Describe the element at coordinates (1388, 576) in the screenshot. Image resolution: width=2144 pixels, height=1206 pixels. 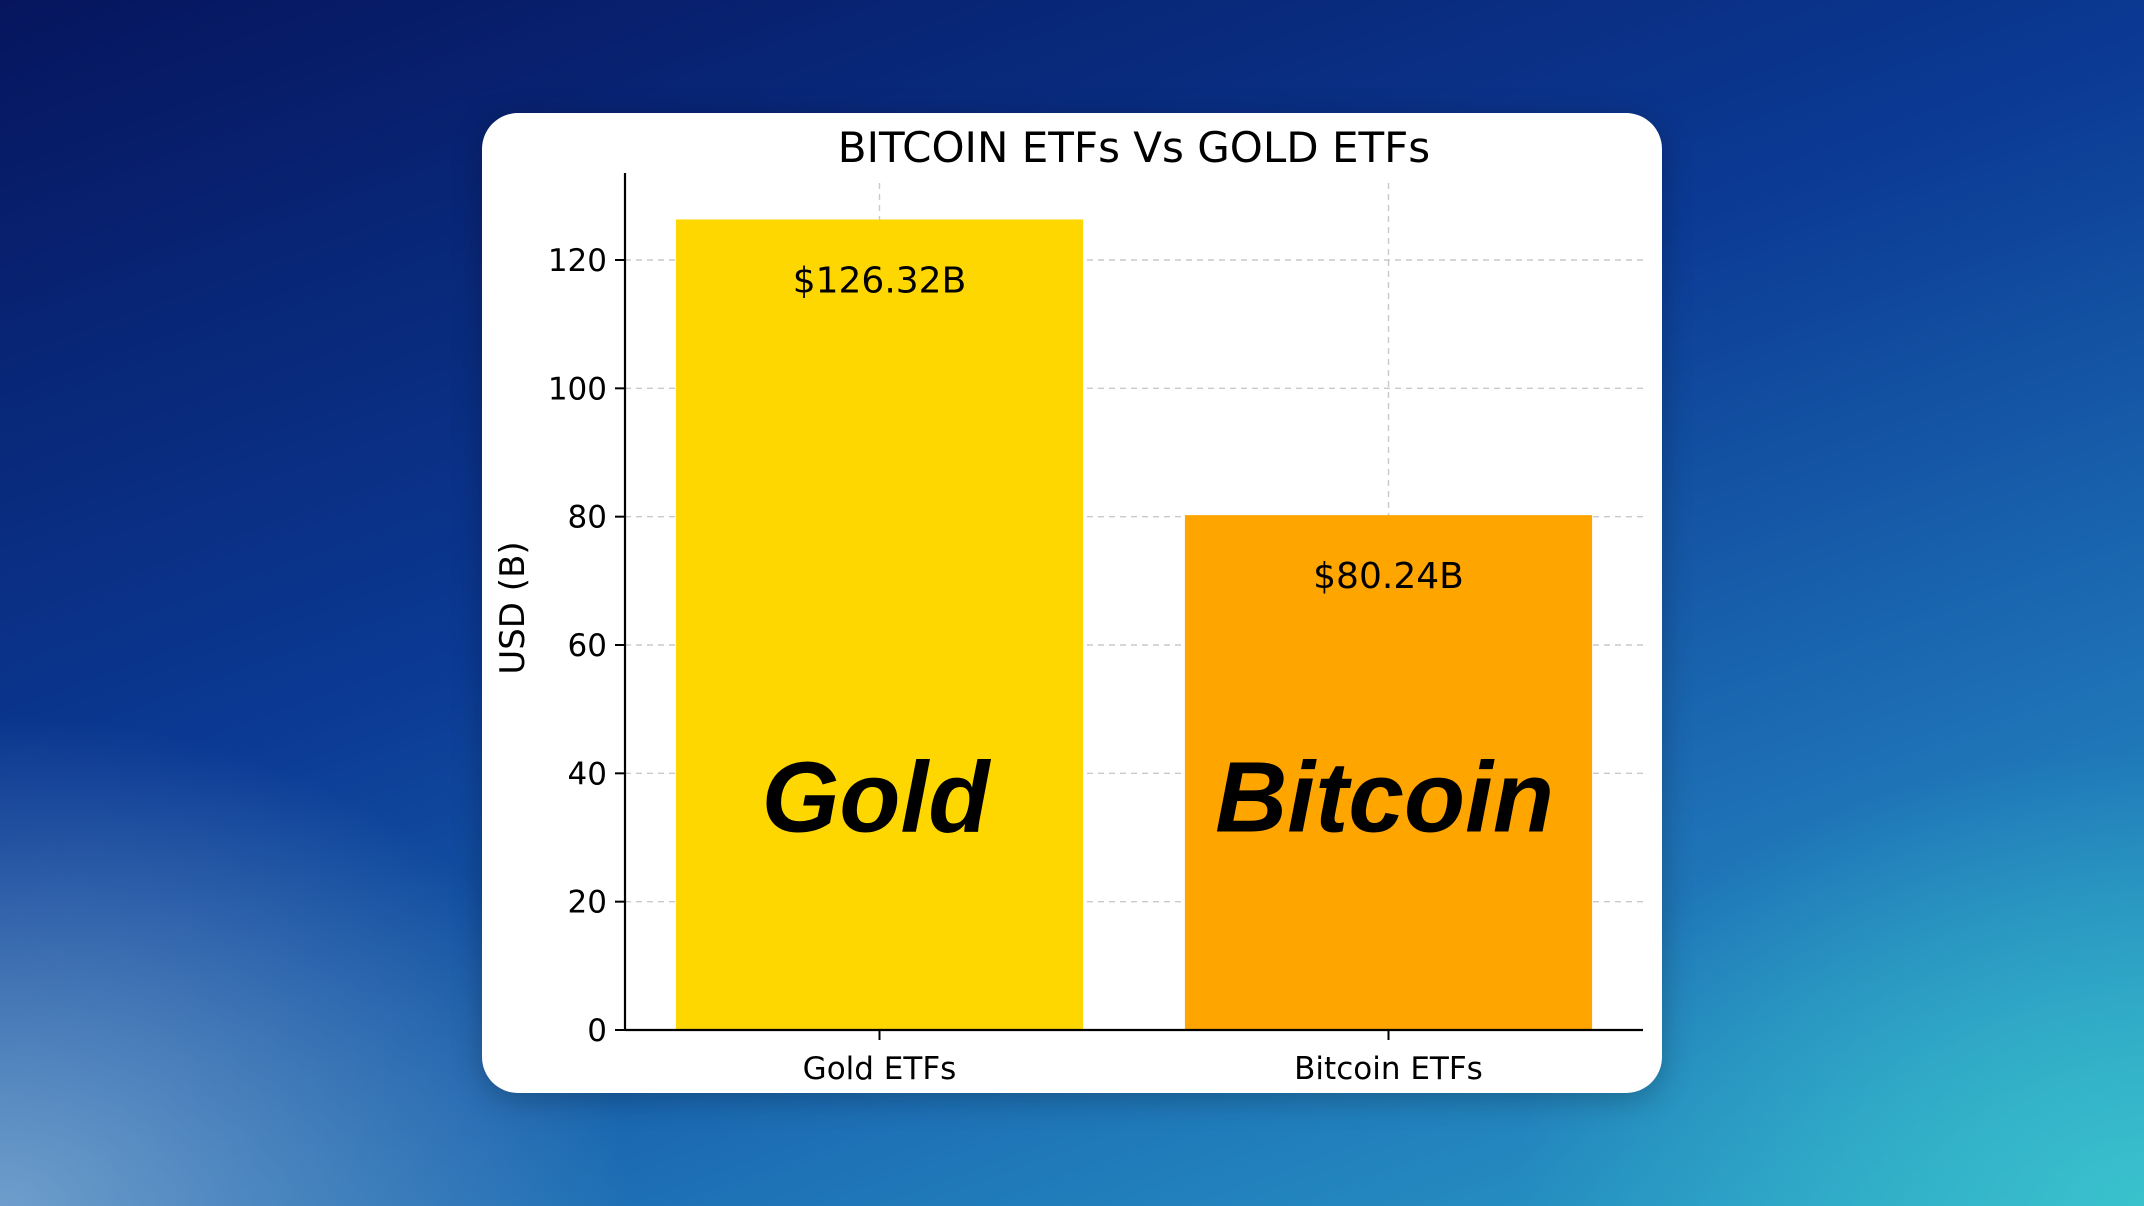
I see `value-label: $80.24B` at that location.